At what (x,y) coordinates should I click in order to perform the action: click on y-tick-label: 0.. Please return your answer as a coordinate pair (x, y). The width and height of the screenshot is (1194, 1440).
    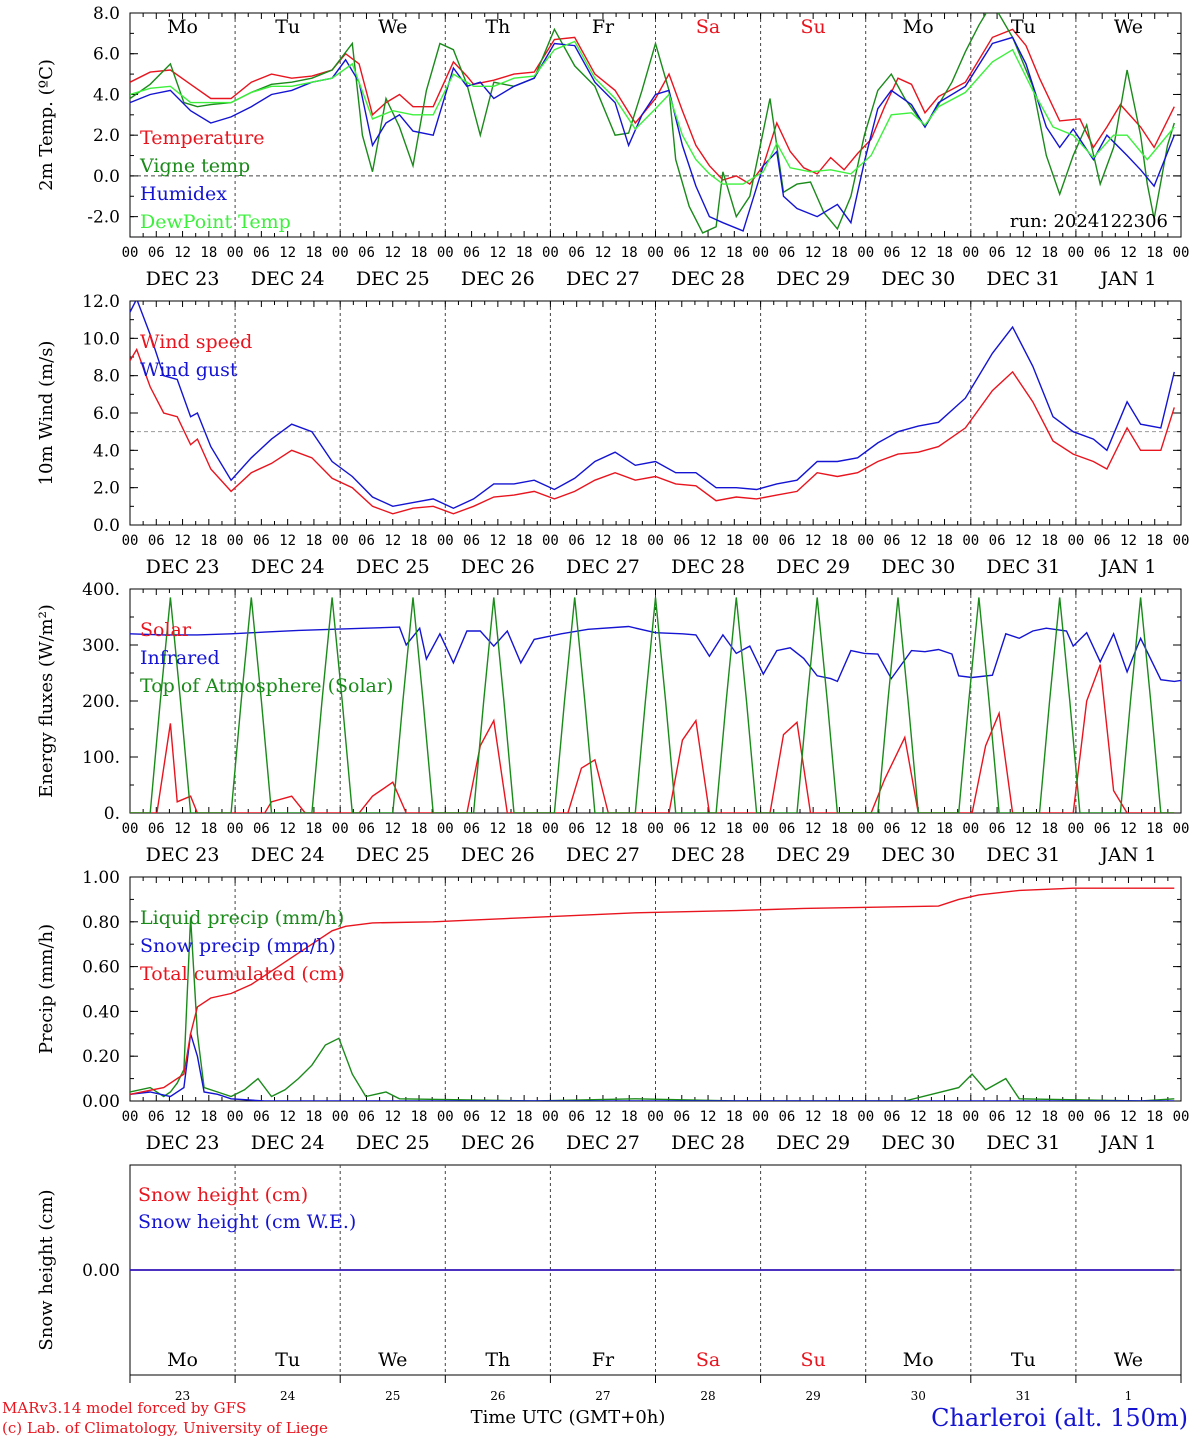
    Looking at the image, I should click on (112, 814).